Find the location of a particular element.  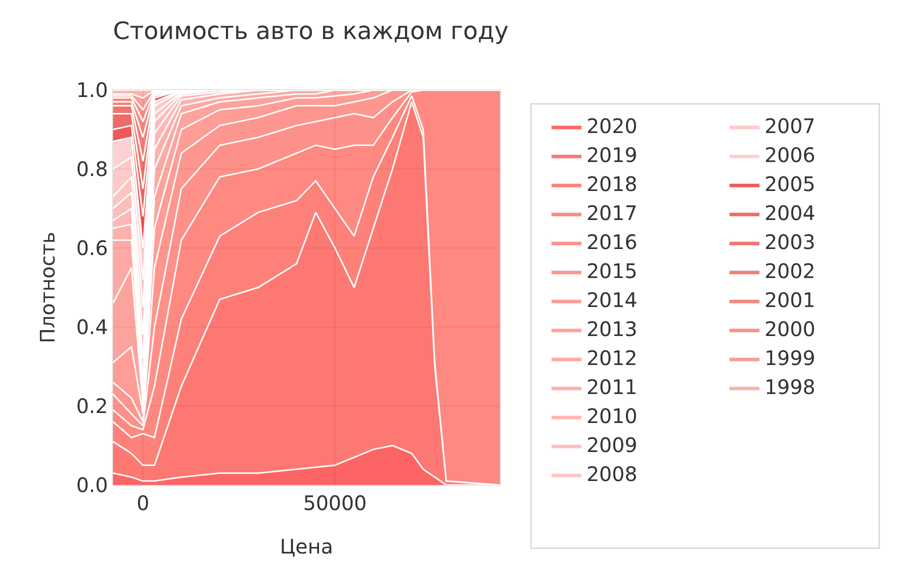

legend-label: 2006 is located at coordinates (790, 155).